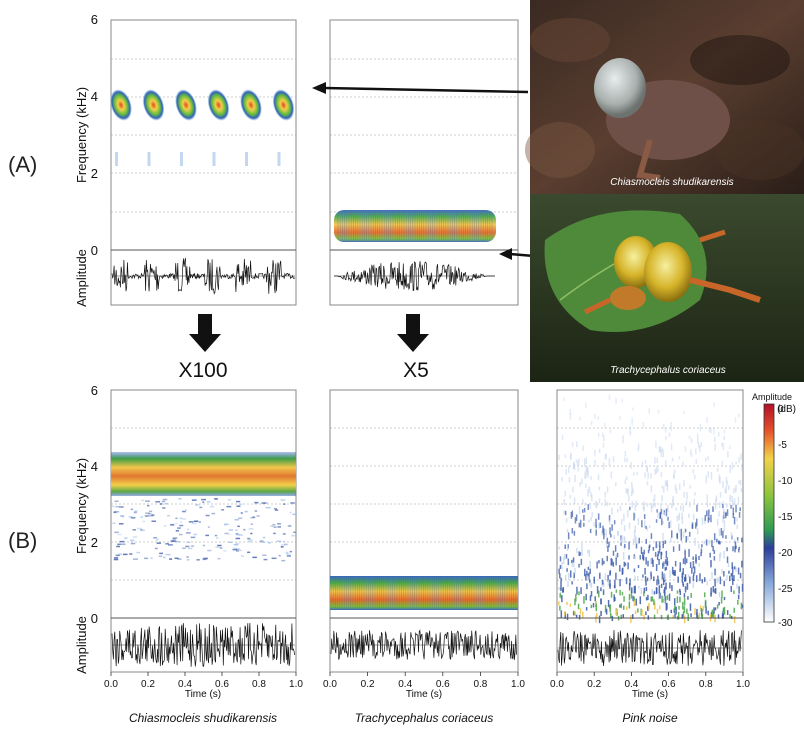 This screenshot has height=731, width=804. Describe the element at coordinates (251, 105) in the screenshot. I see `call-note` at that location.